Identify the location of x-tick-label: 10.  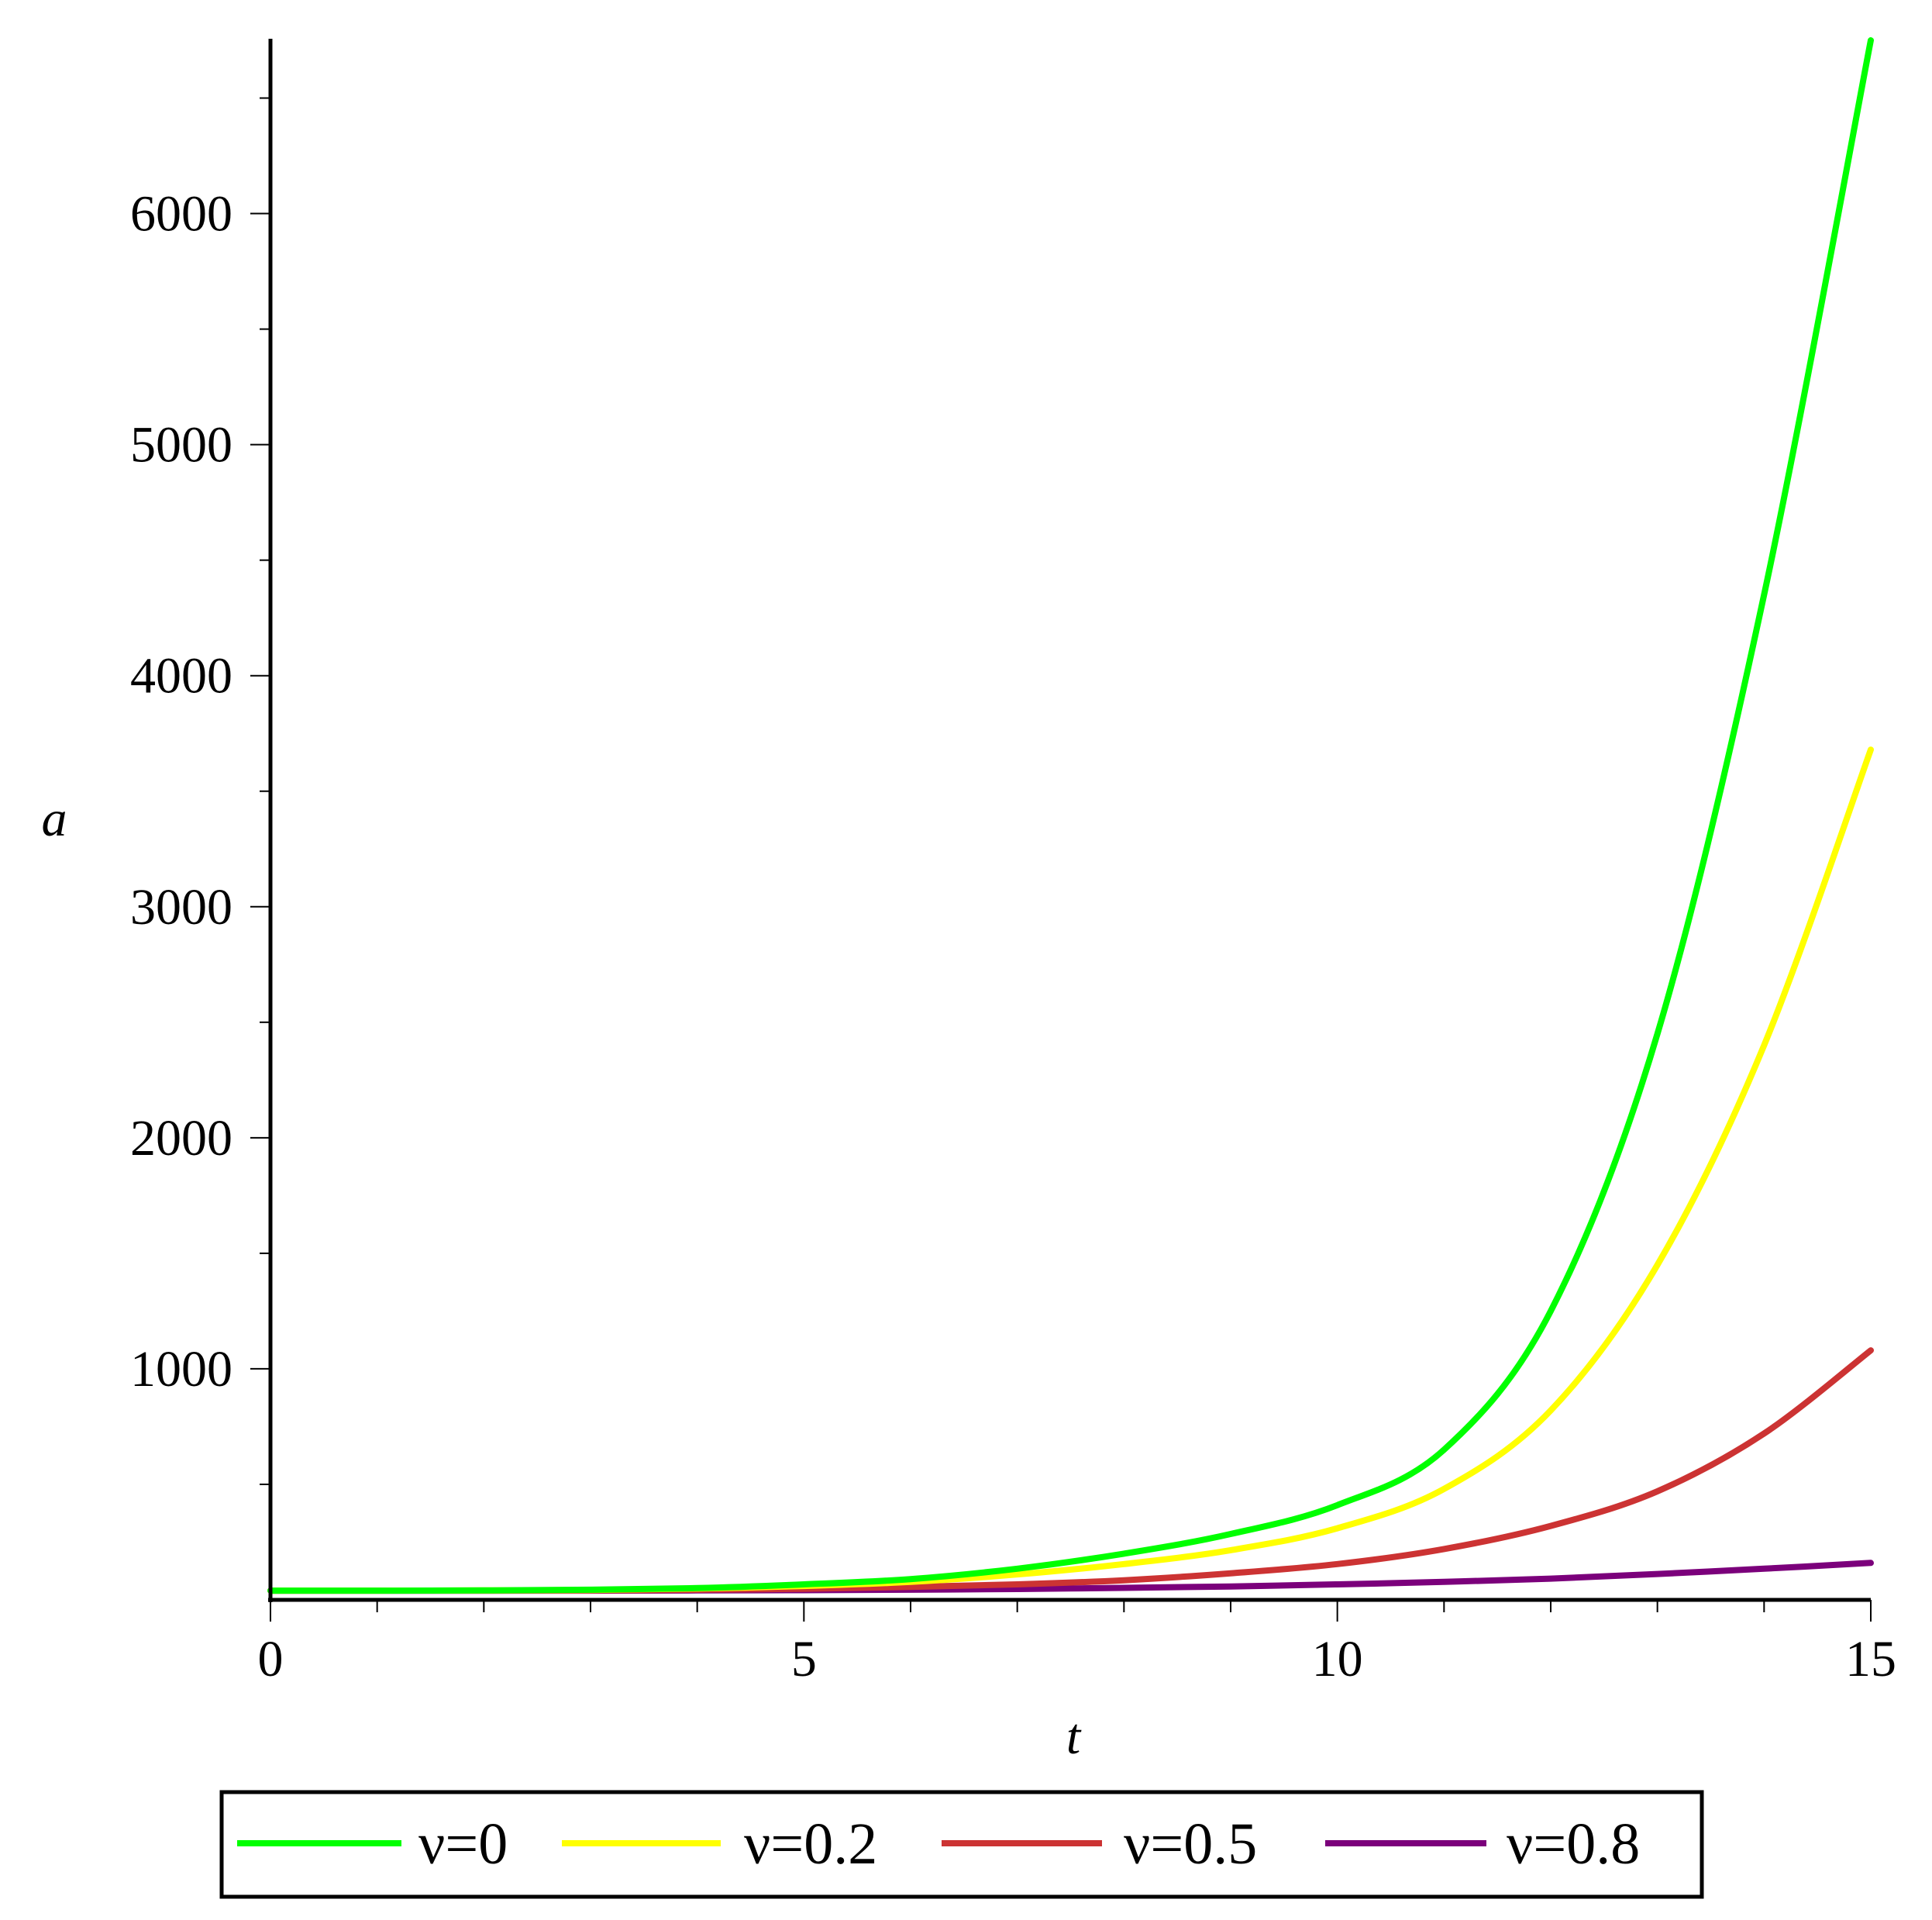
(1337, 1659).